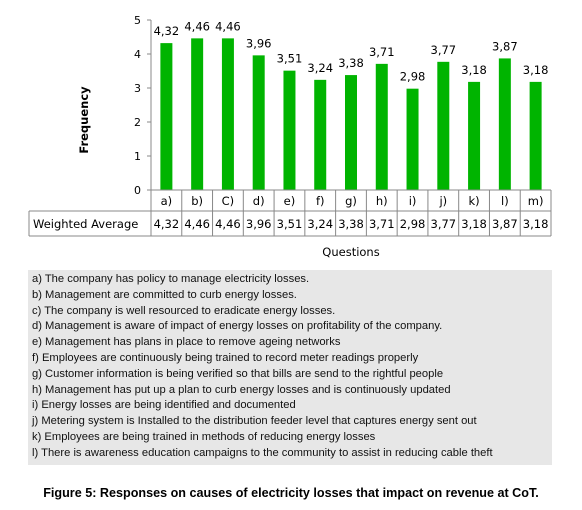 Image resolution: width=582 pixels, height=510 pixels. What do you see at coordinates (413, 224) in the screenshot?
I see `table-value: 2,98` at bounding box center [413, 224].